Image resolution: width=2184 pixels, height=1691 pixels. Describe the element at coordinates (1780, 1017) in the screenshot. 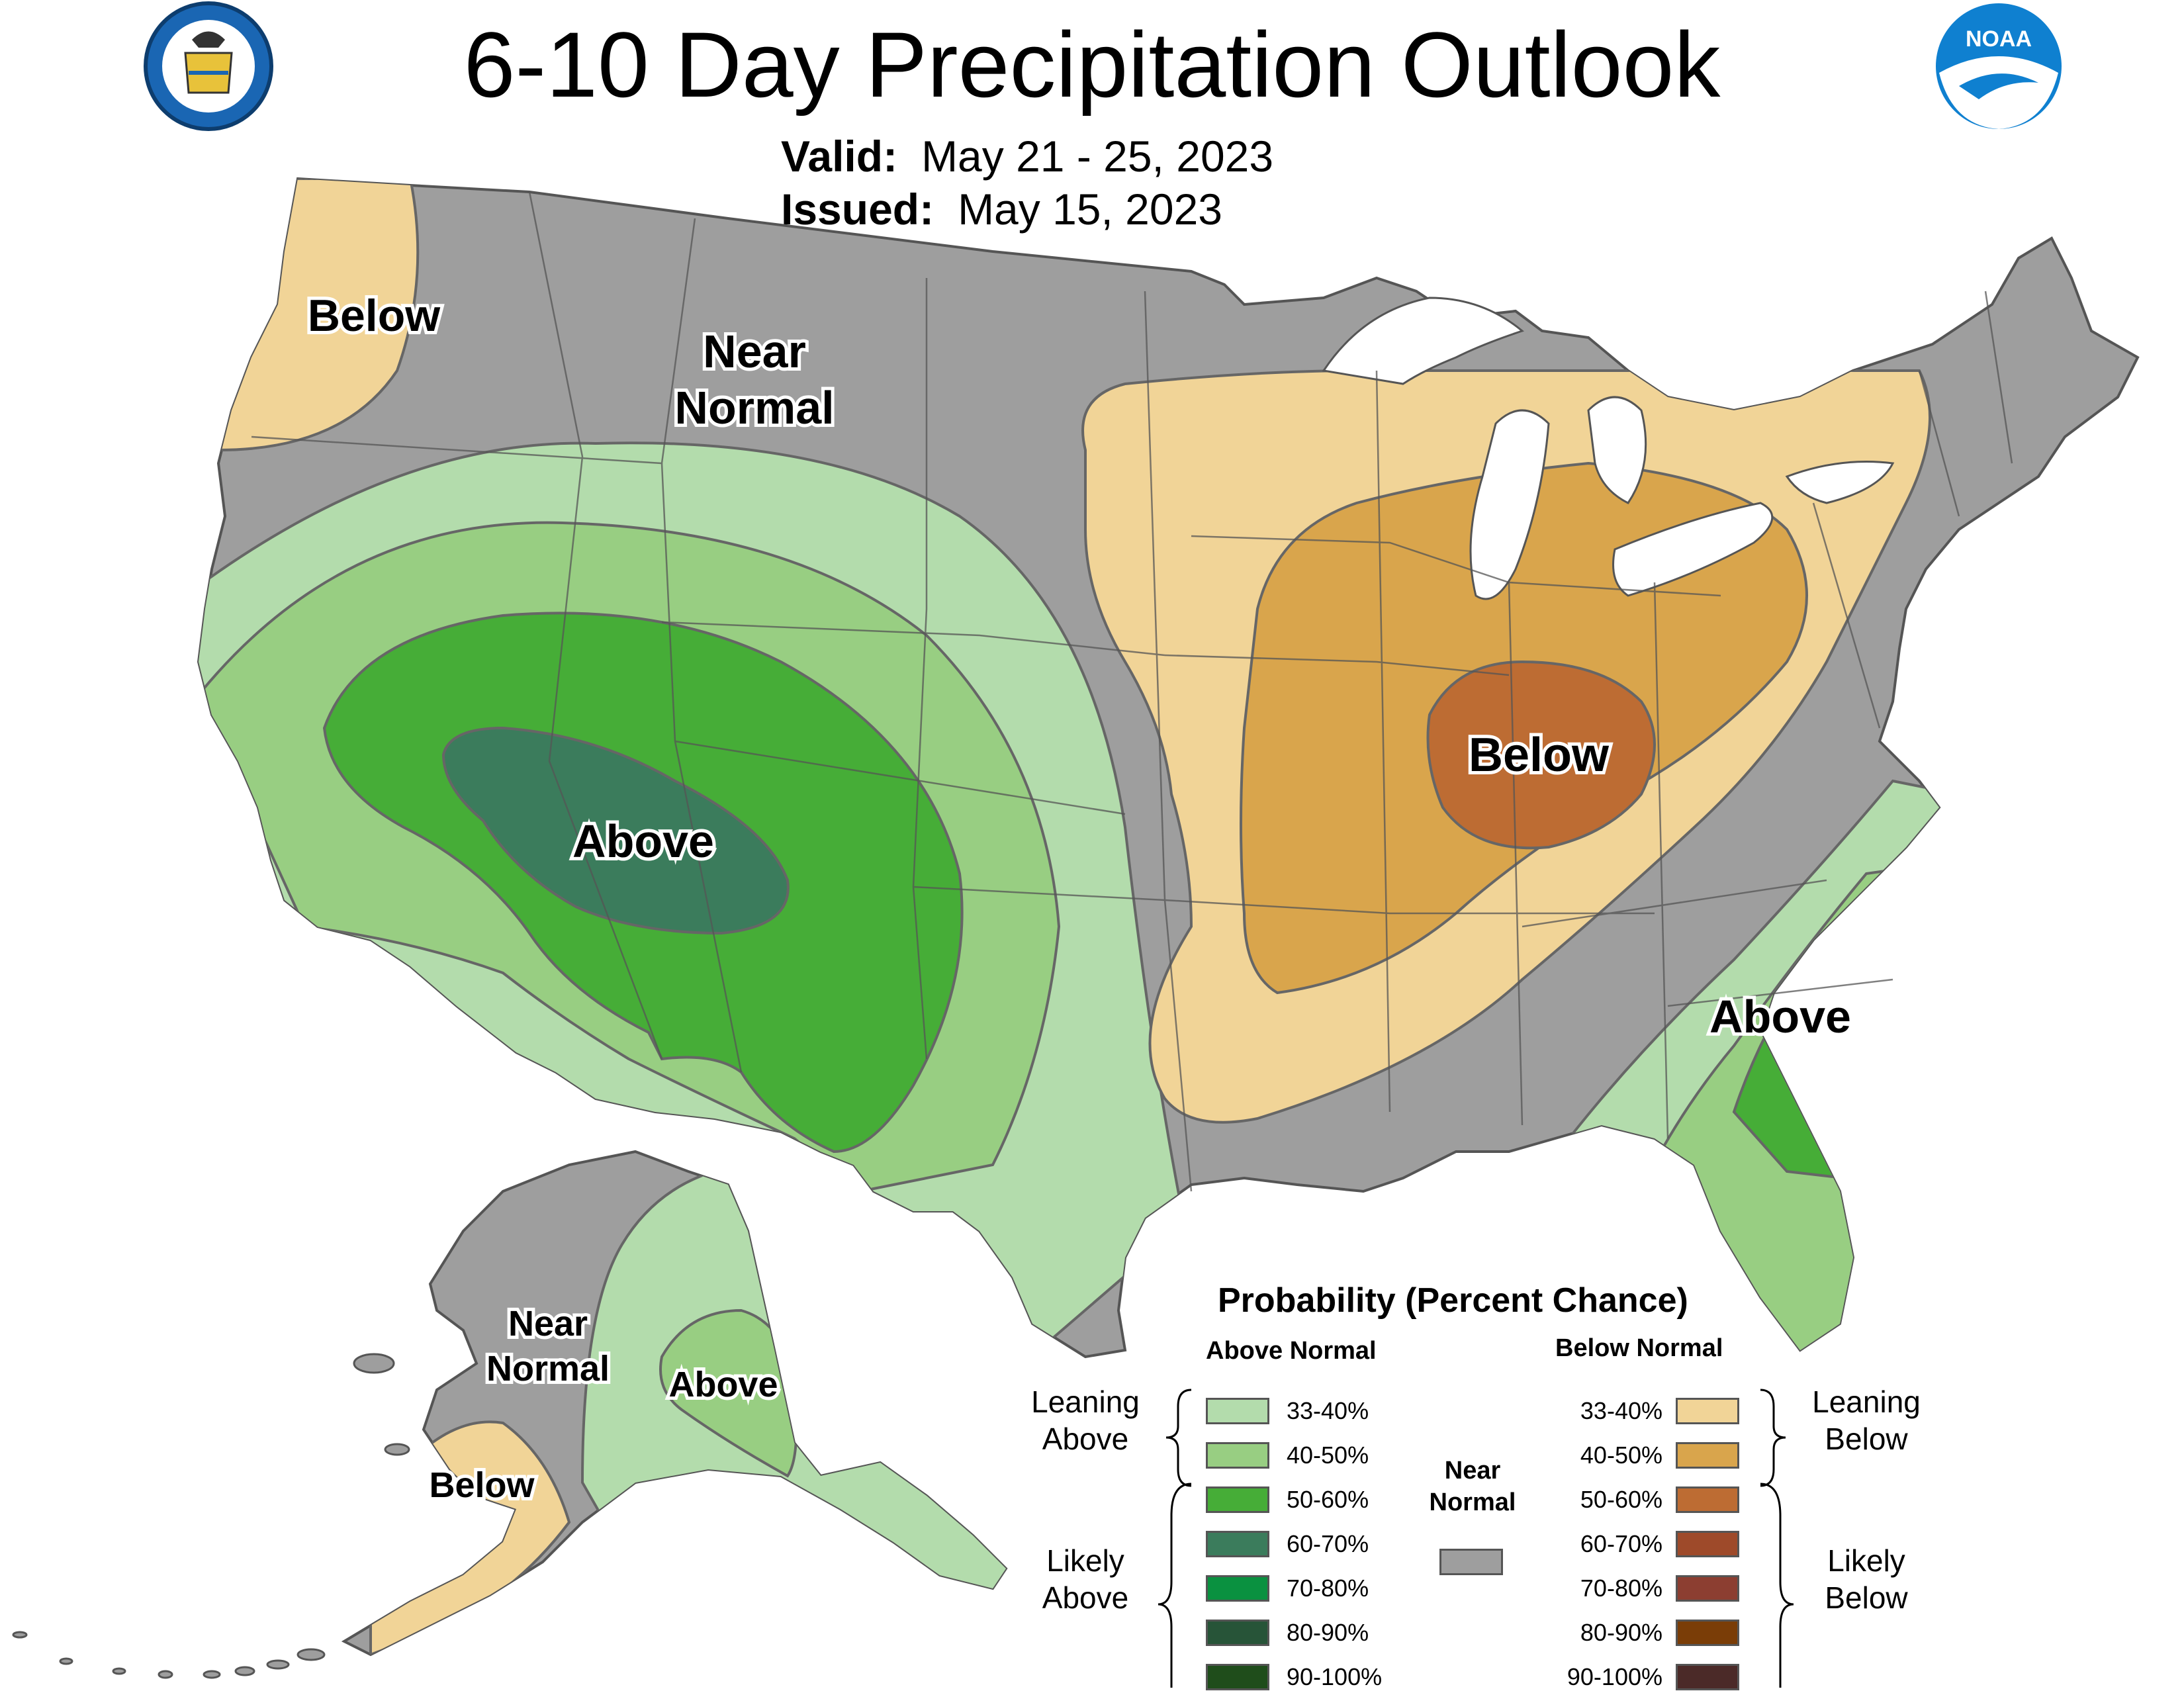

I see `label-above-southeast: Above` at that location.